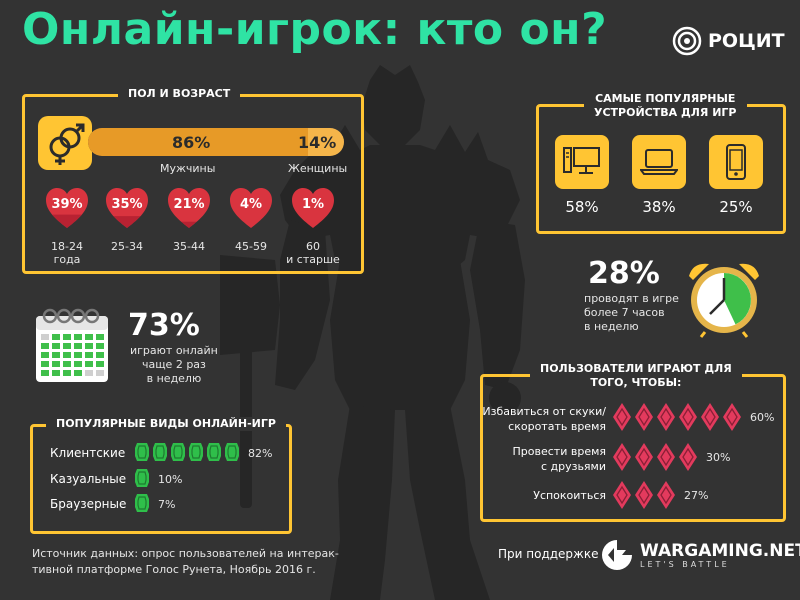  Describe the element at coordinates (315, 29) in the screenshot. I see `page-title: Онлайн-игрок: кто он?` at that location.